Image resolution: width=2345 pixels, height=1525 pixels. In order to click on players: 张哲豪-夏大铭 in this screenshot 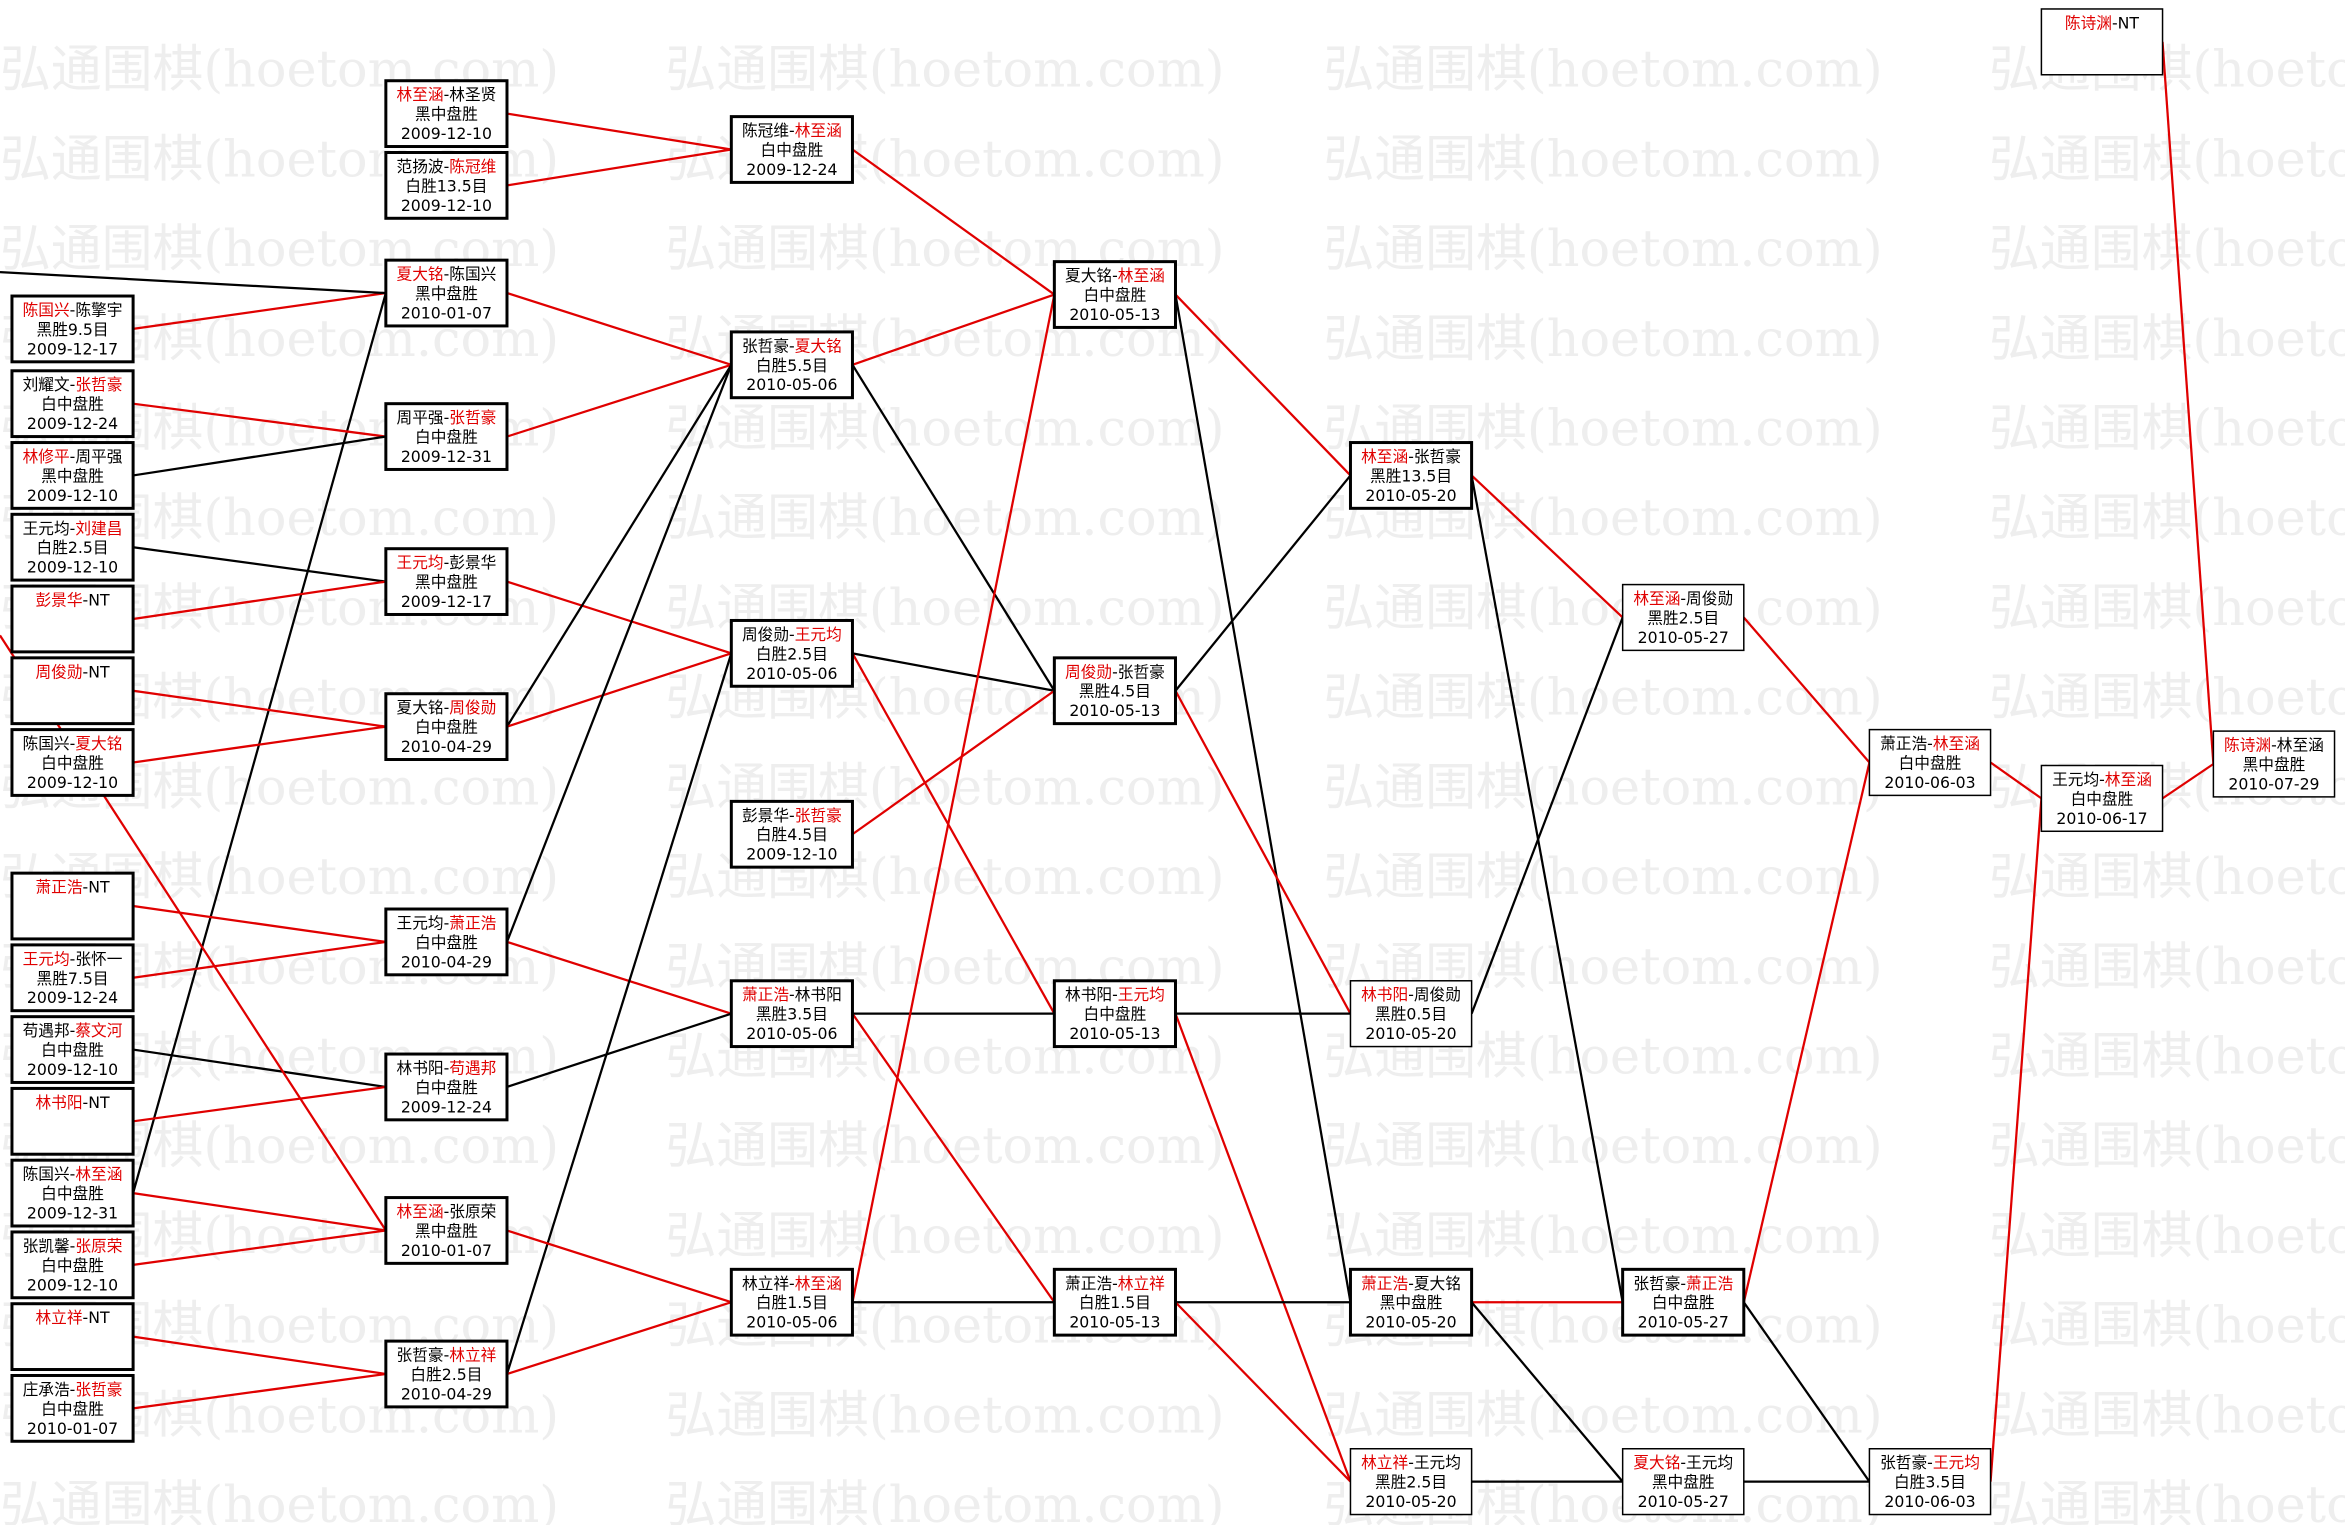, I will do `click(792, 345)`.